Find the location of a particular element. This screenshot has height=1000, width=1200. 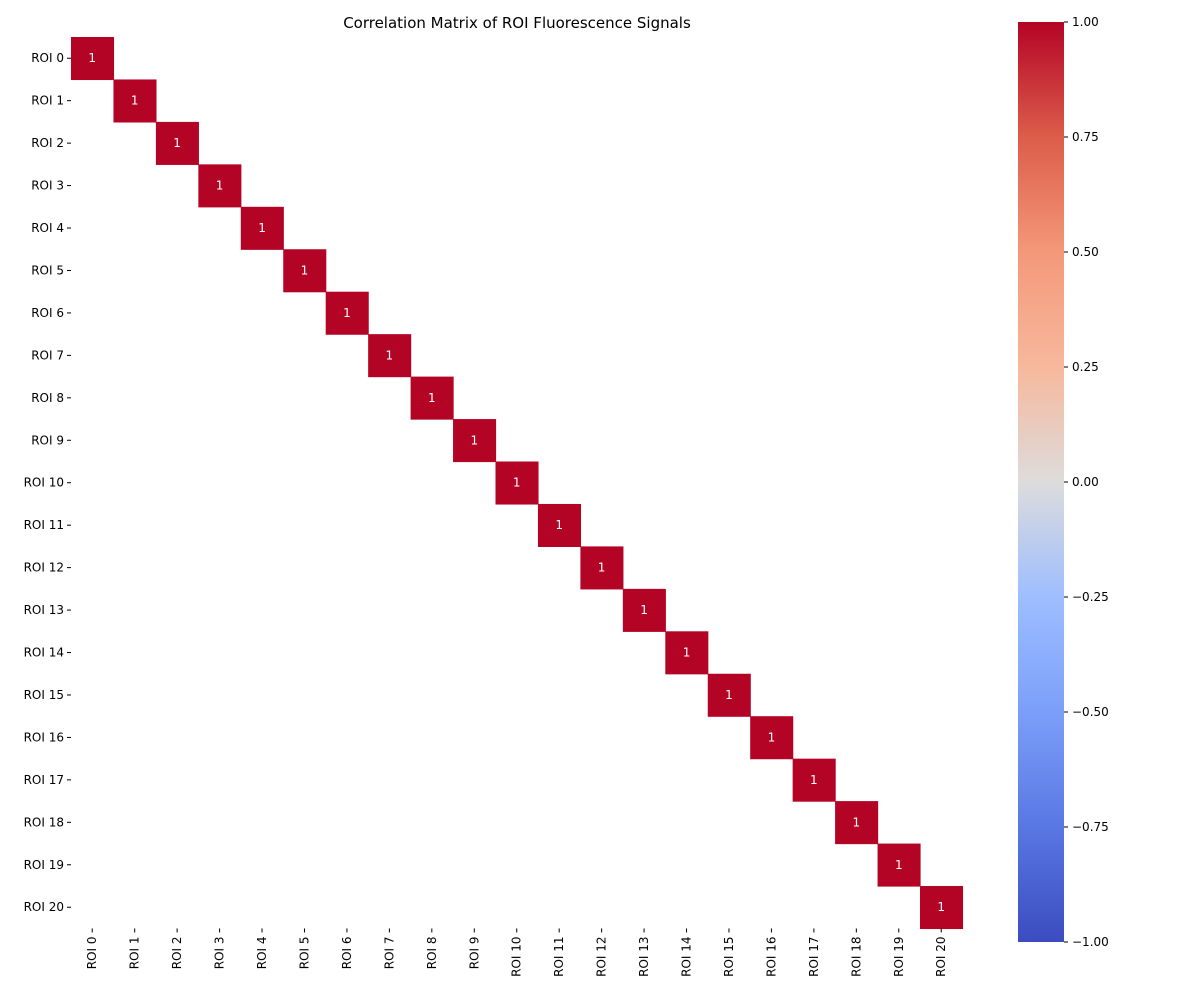

x-tick-label: ROI 4 is located at coordinates (262, 952).